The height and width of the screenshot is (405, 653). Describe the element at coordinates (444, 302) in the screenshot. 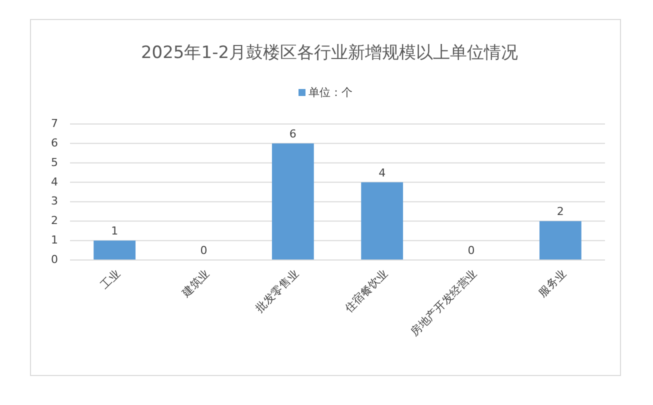

I see `x-tick-label: 房地产开发经营业` at that location.